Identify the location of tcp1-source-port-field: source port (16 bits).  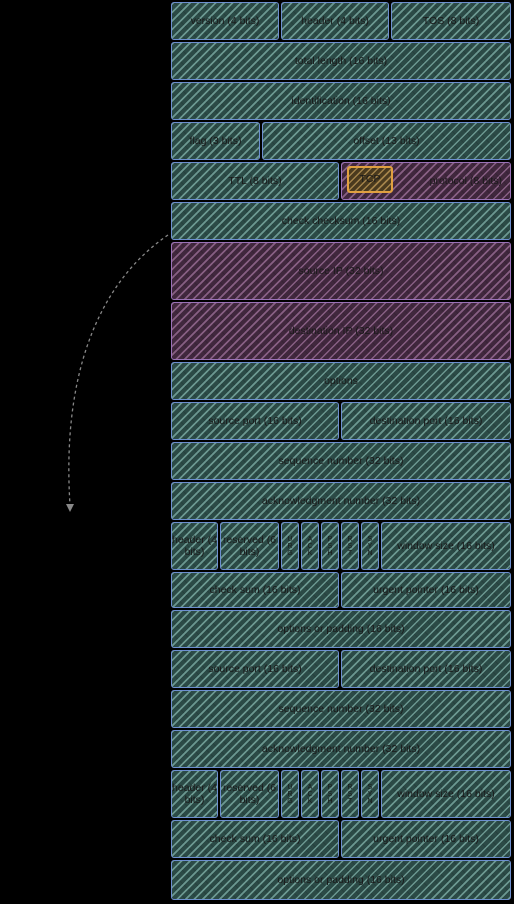
(255, 421).